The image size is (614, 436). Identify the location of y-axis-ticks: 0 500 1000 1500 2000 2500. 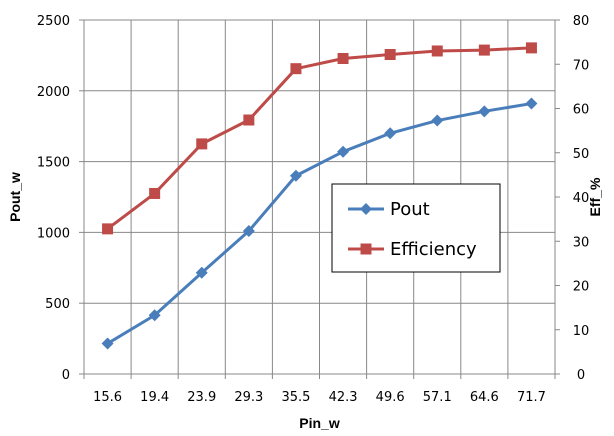
(60, 198).